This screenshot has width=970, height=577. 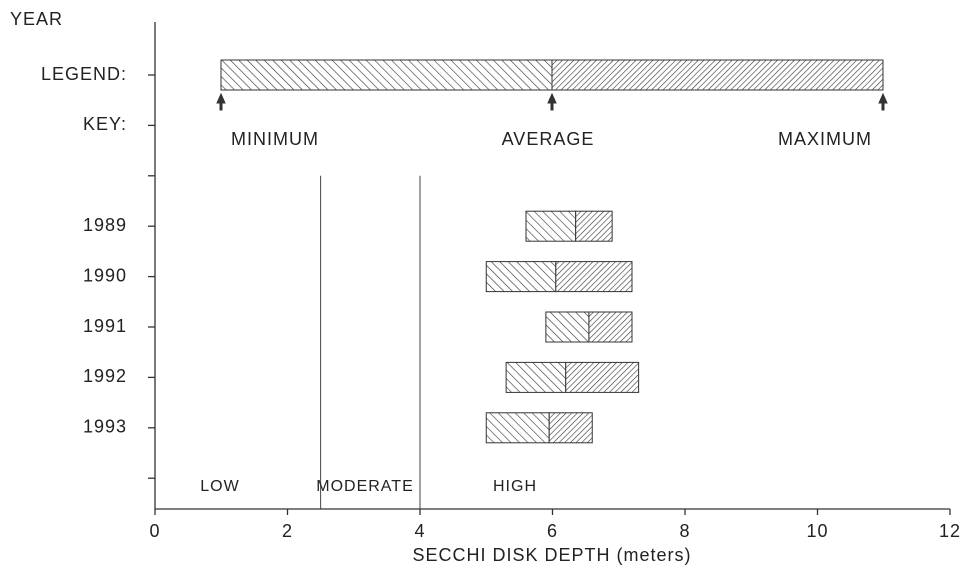 I want to click on x-tick-label: 0, so click(x=154, y=531).